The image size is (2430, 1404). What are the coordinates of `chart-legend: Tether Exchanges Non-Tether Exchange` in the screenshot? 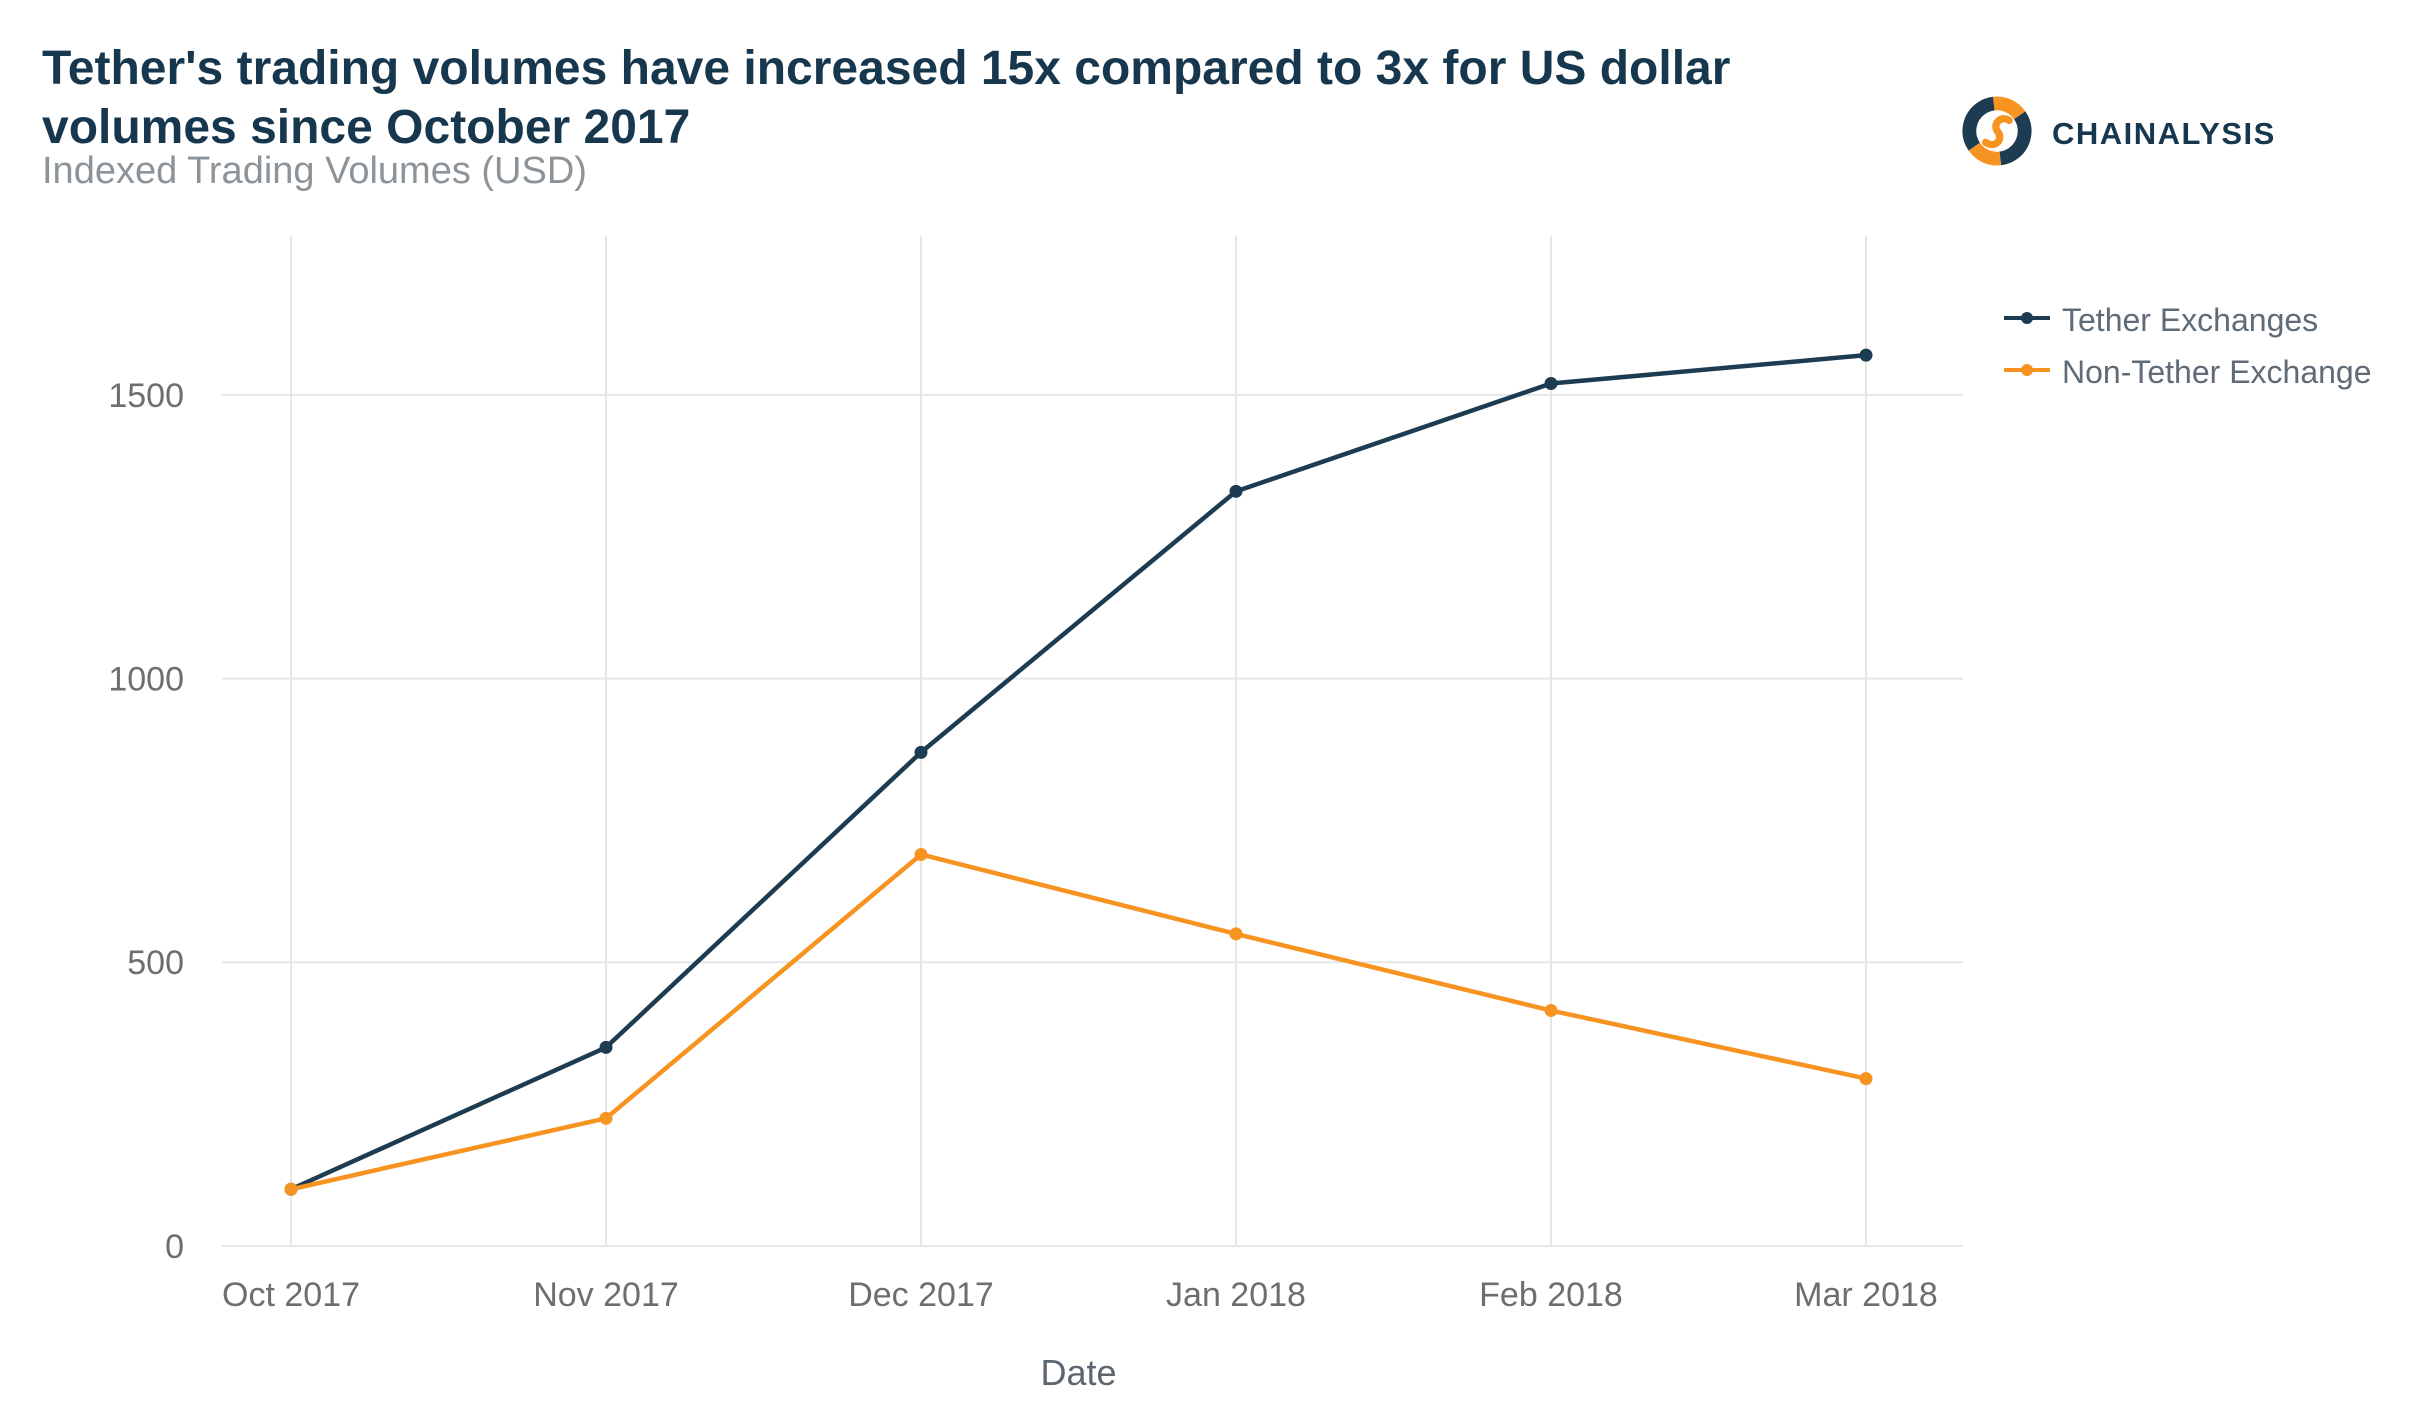 It's located at (2188, 352).